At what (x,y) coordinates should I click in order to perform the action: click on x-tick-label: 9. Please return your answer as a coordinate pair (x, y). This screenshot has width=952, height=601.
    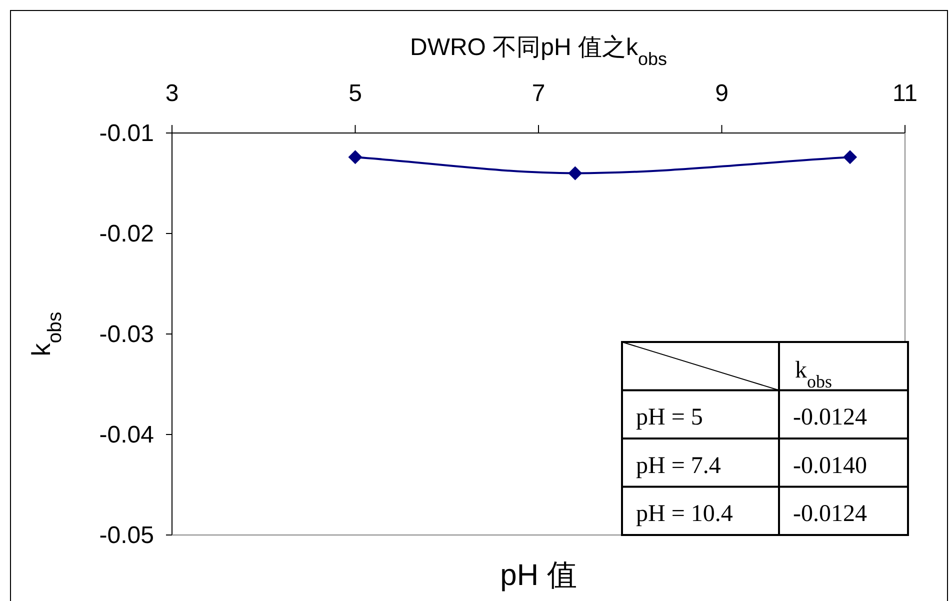
    Looking at the image, I should click on (721, 93).